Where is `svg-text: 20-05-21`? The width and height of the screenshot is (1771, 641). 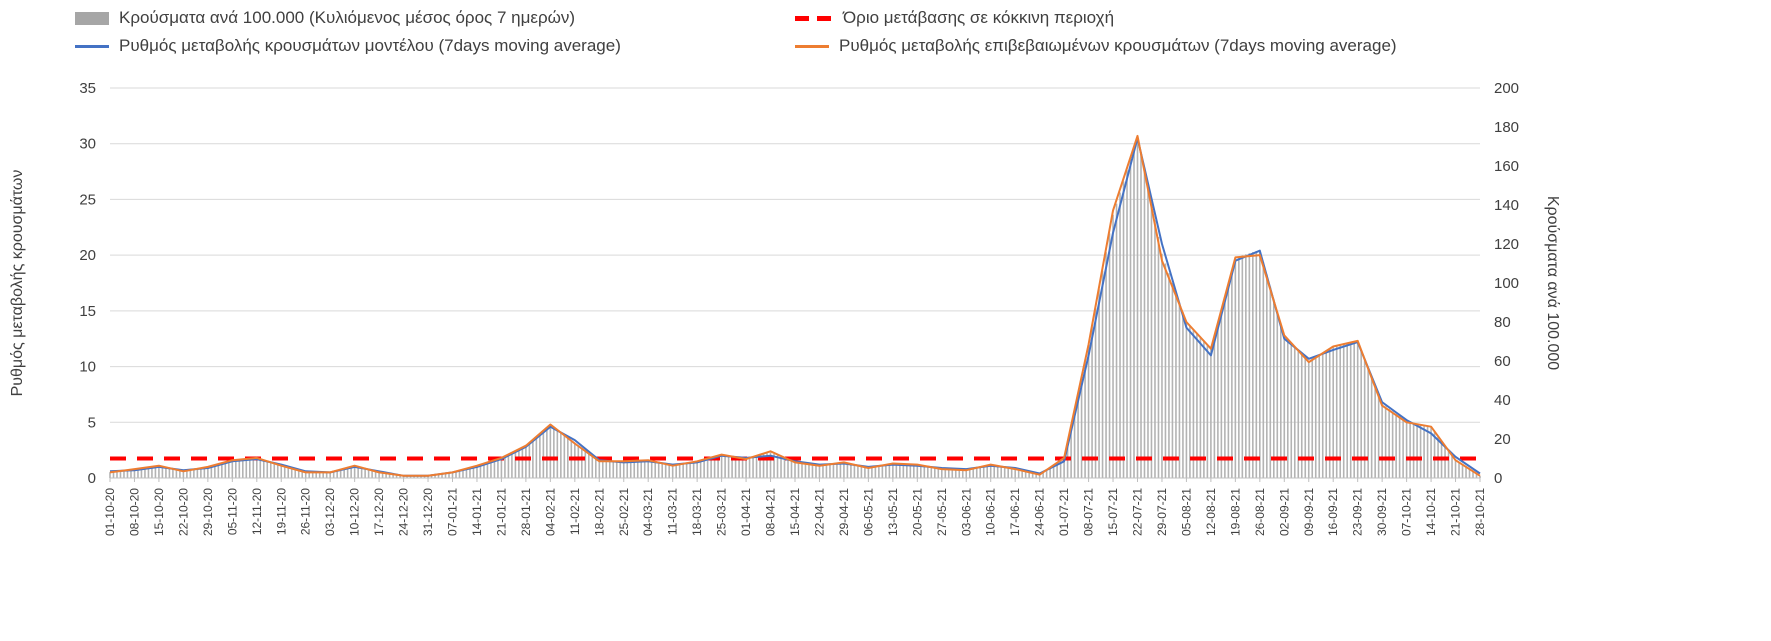 svg-text: 20-05-21 is located at coordinates (917, 512).